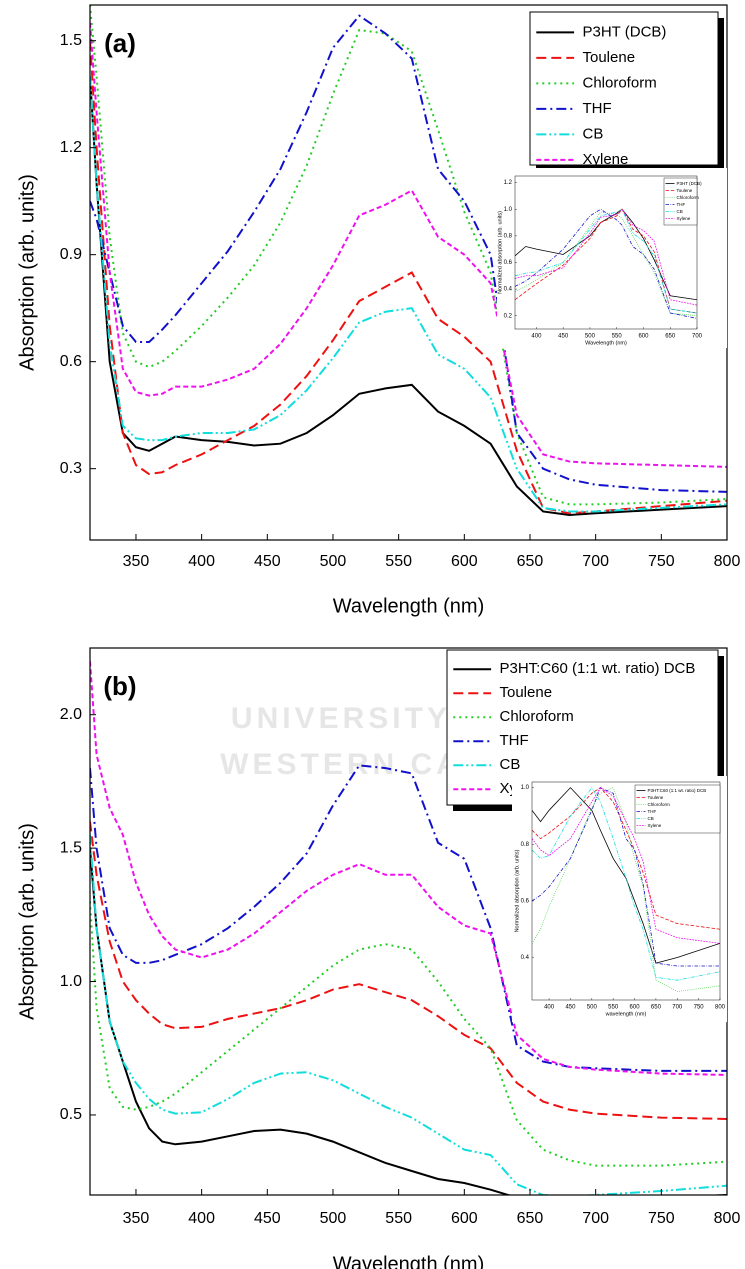 The image size is (745, 1269). I want to click on y-tick-label: 1.2, so click(508, 183).